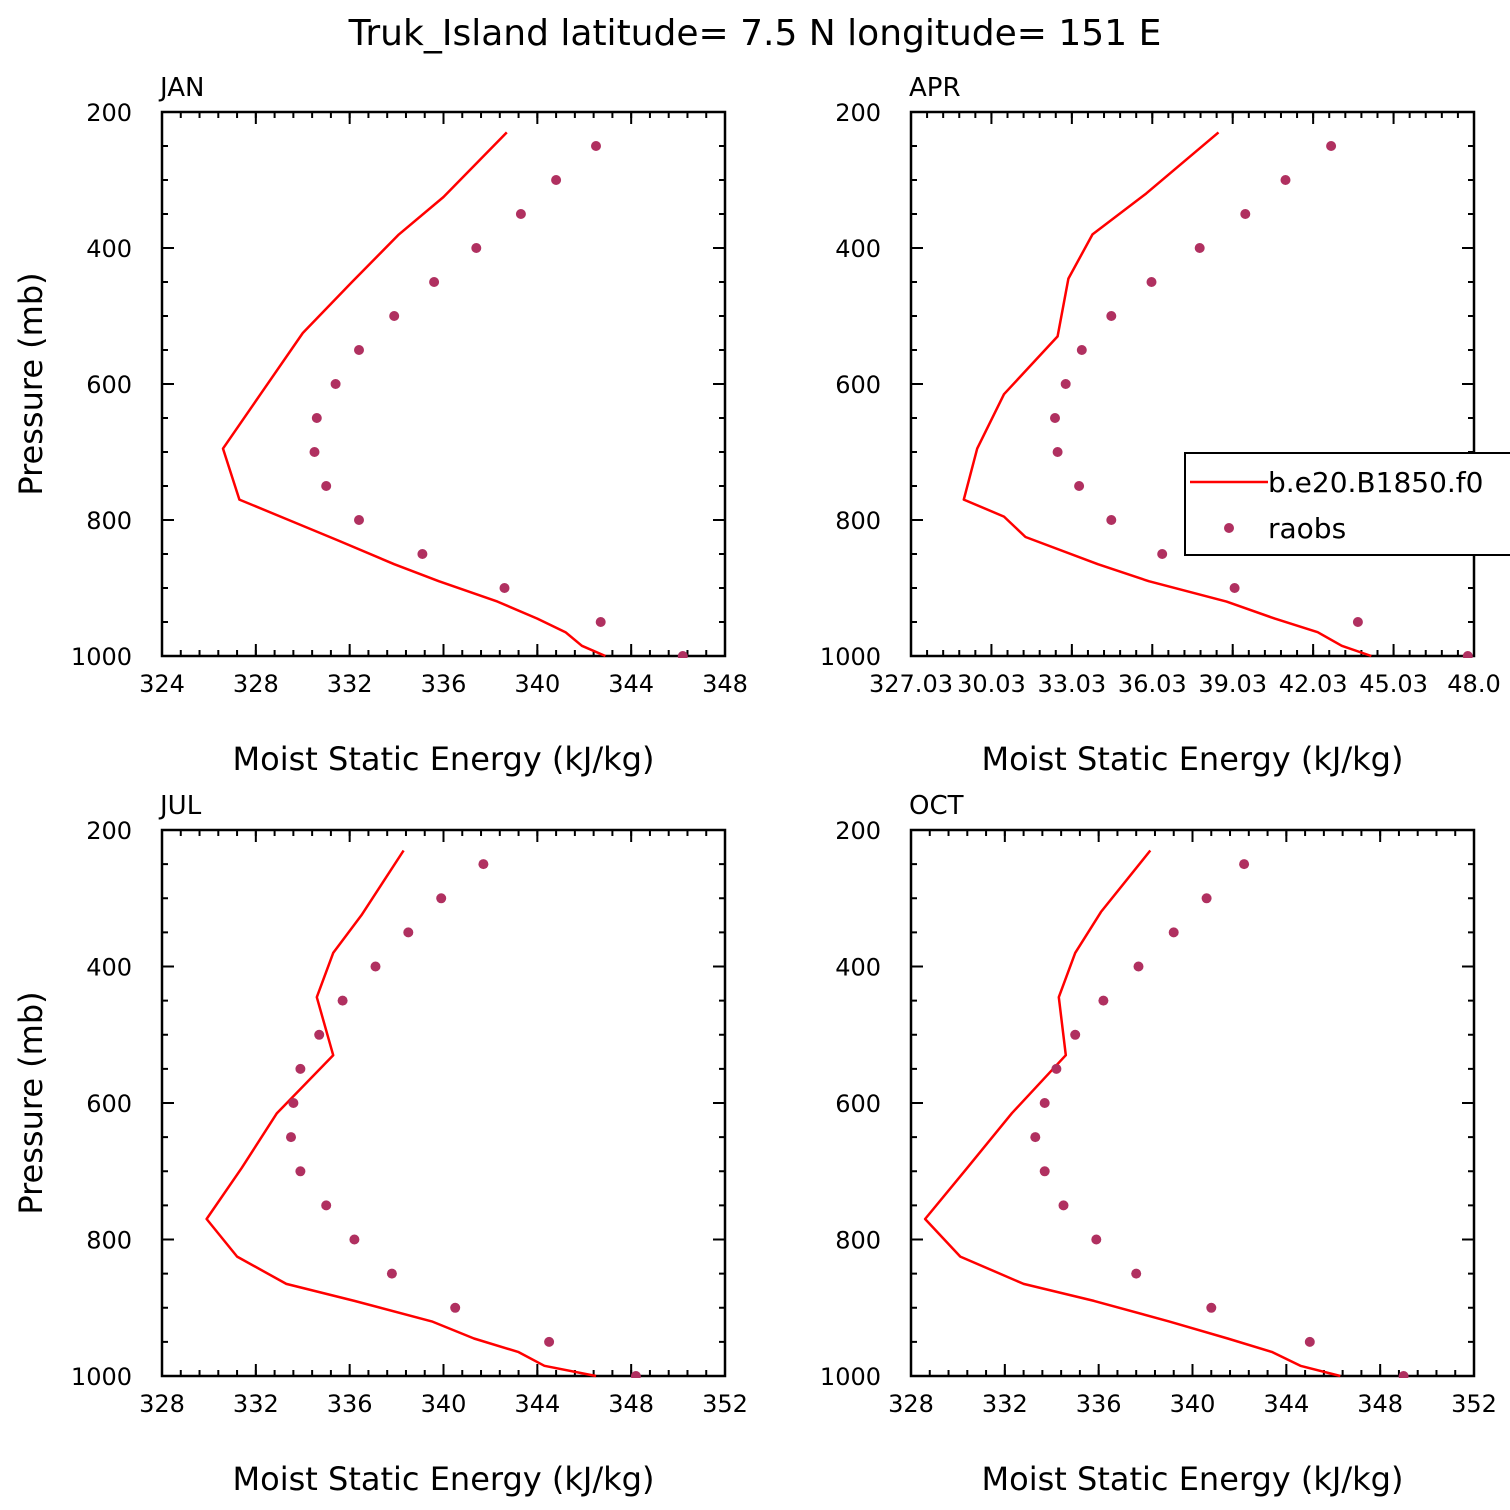 The width and height of the screenshot is (1510, 1510). What do you see at coordinates (1313, 684) in the screenshot?
I see `x-tick-label: 42.03` at bounding box center [1313, 684].